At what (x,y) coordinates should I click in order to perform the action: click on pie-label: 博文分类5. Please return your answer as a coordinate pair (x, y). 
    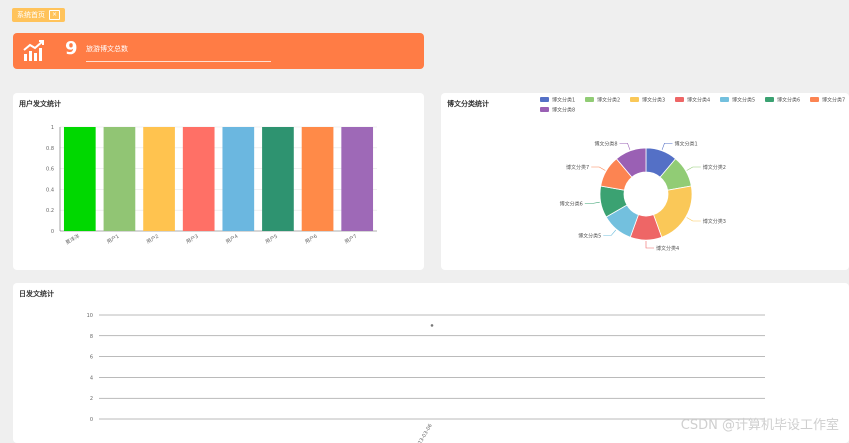
    Looking at the image, I should click on (589, 235).